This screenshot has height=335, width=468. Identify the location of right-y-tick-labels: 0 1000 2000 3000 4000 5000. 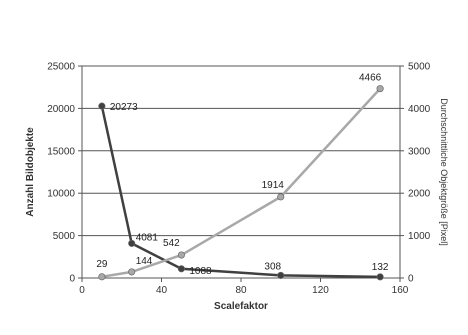
(415, 173).